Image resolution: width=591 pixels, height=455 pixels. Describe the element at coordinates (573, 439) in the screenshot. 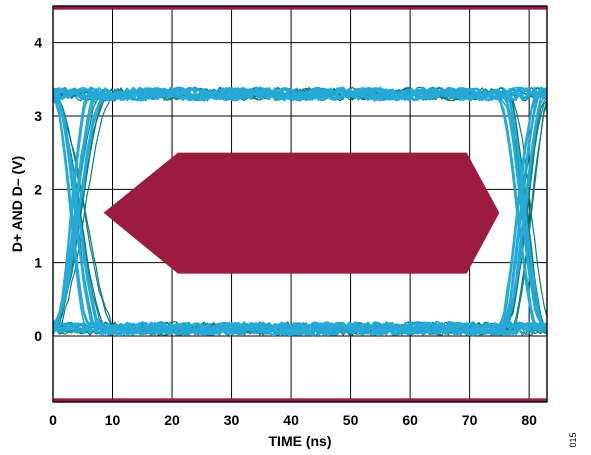

I see `figure-id: 015` at that location.